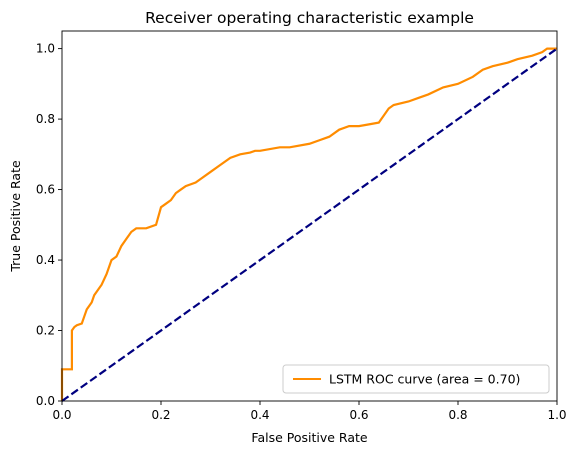 Image resolution: width=578 pixels, height=455 pixels. I want to click on y-tick-label: 1.0, so click(45, 49).